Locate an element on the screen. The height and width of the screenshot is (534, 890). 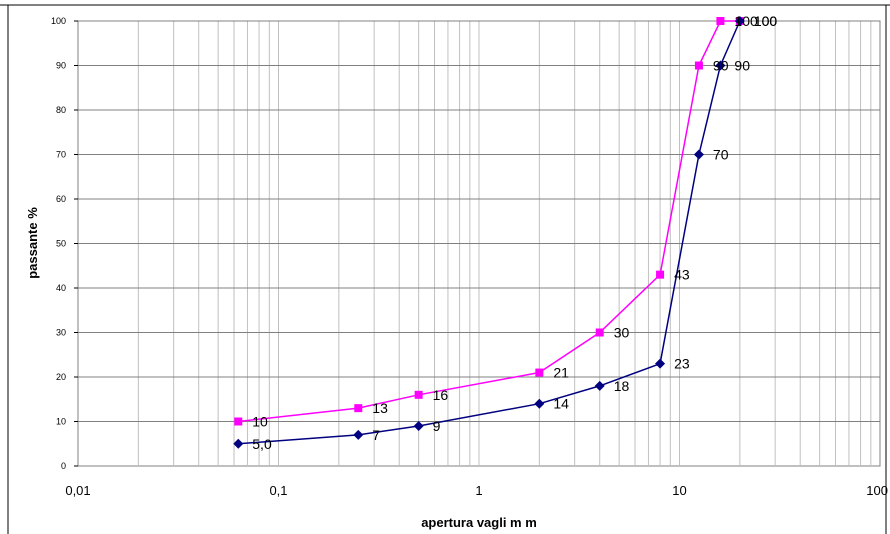
x-tick-label: 100 is located at coordinates (877, 490).